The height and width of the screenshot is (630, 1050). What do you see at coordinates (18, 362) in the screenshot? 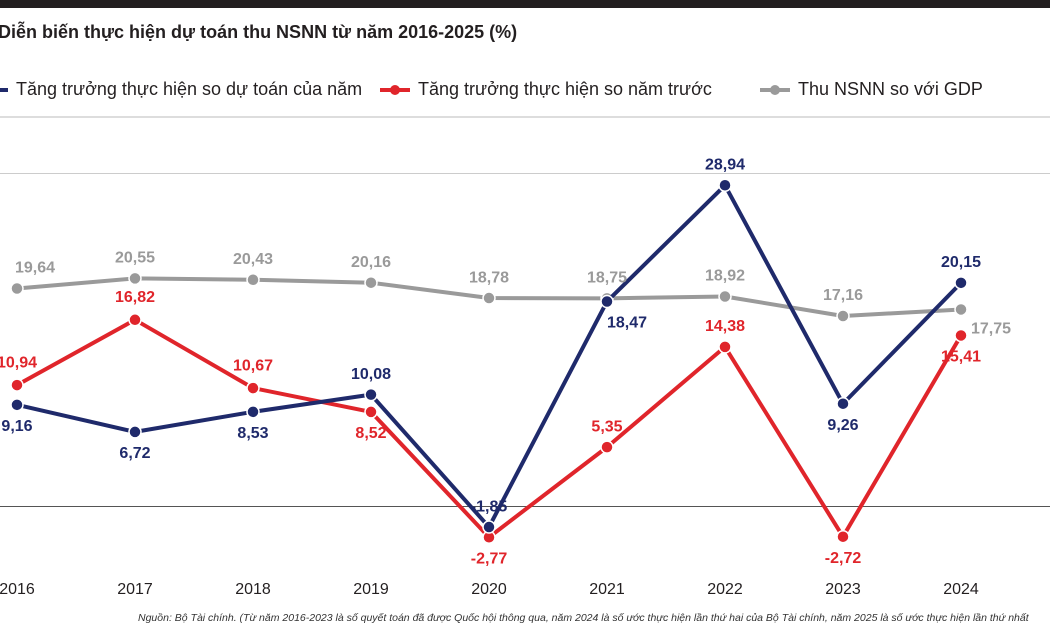
I see `value-label: 10,94` at bounding box center [18, 362].